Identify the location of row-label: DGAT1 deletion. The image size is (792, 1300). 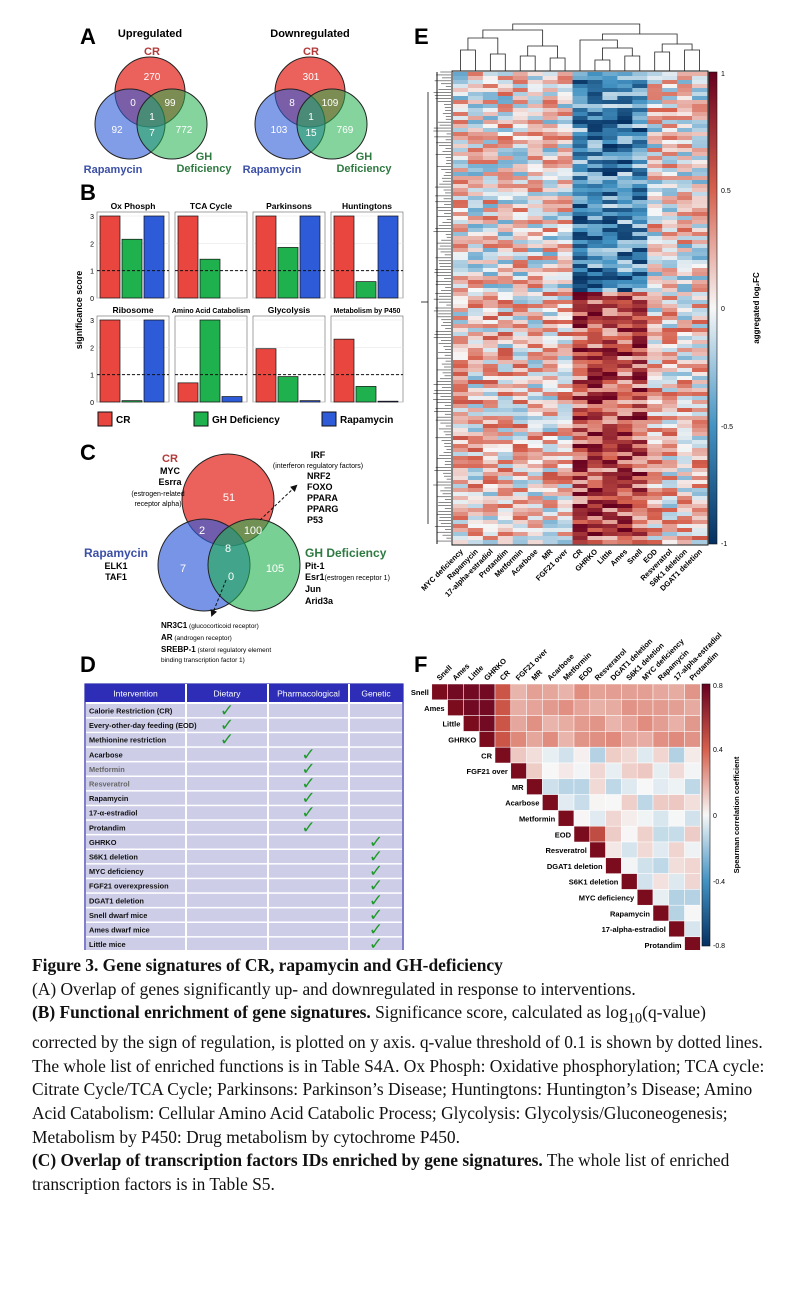
(575, 866).